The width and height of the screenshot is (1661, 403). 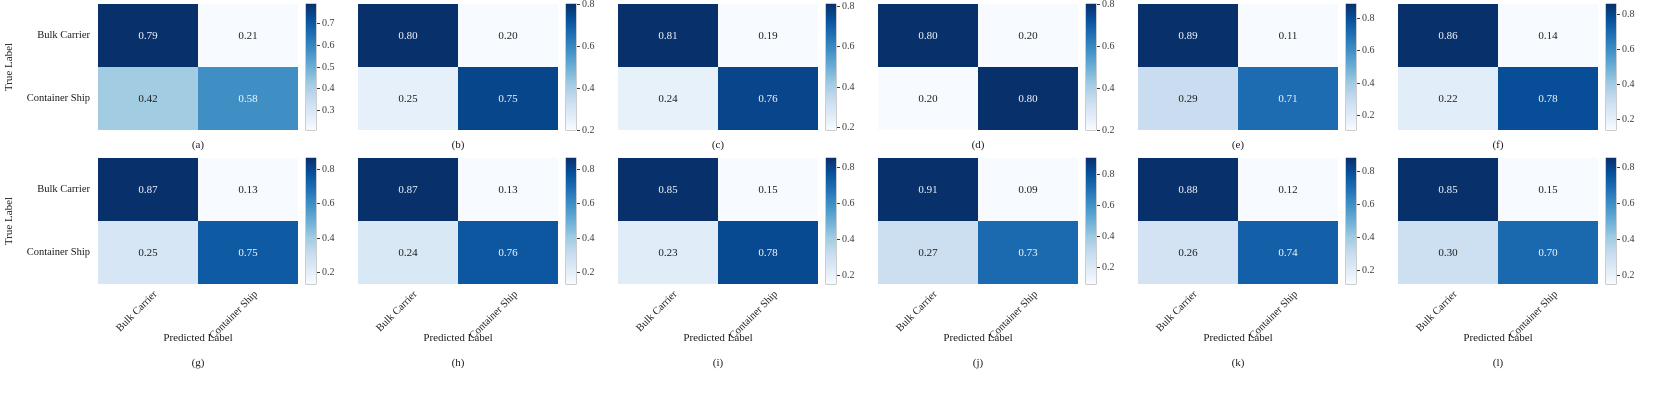 I want to click on matrix-cell: 0.80, so click(x=1028, y=98).